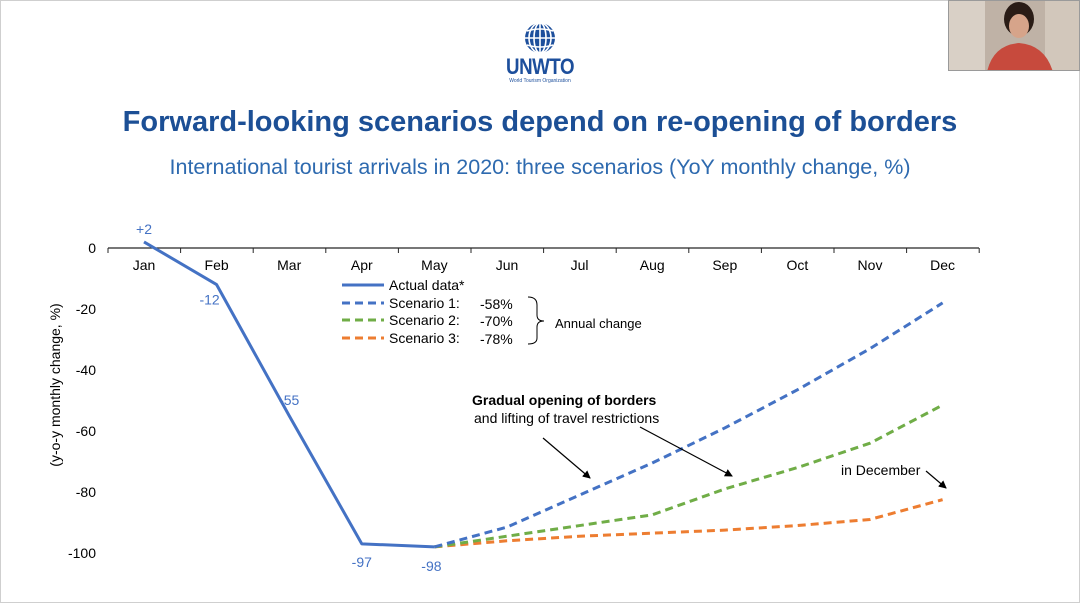 The width and height of the screenshot is (1080, 603). I want to click on logo-name: UNWTO, so click(540, 66).